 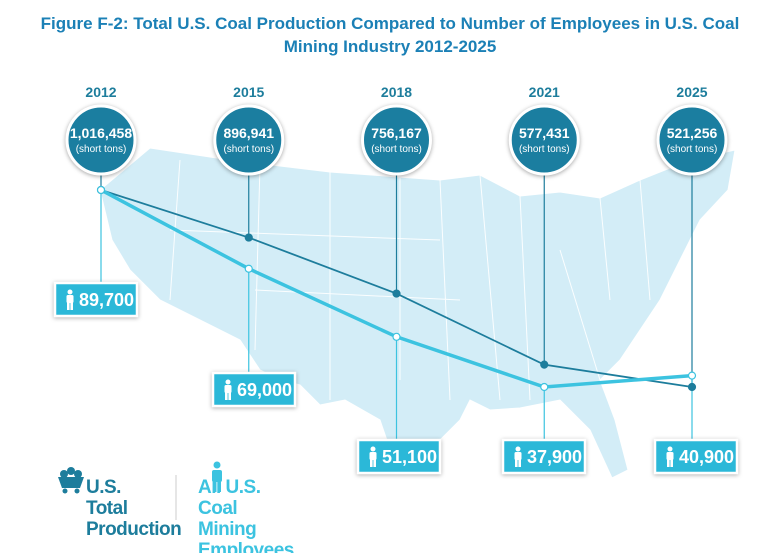 I want to click on year-label: 2021, so click(x=544, y=92).